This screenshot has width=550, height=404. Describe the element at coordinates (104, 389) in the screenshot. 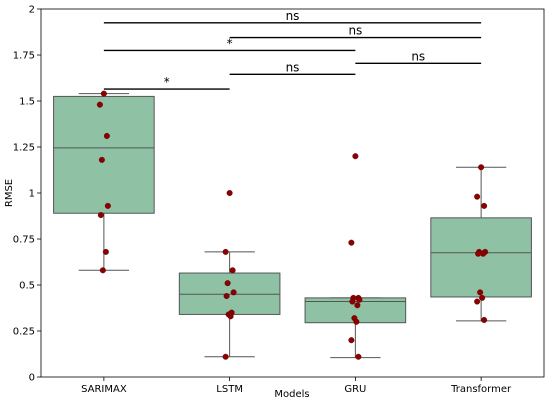

I see `x-tick-label: SARIMAX` at that location.